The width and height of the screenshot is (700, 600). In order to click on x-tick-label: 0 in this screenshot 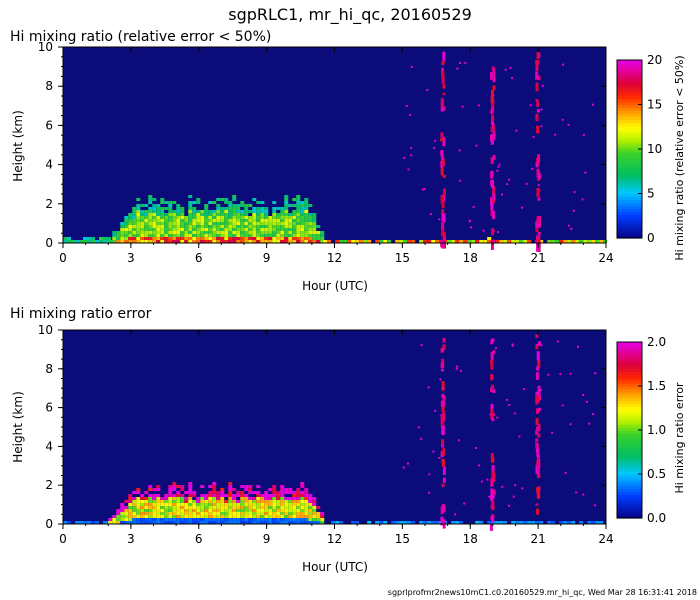, I will do `click(63, 258)`.